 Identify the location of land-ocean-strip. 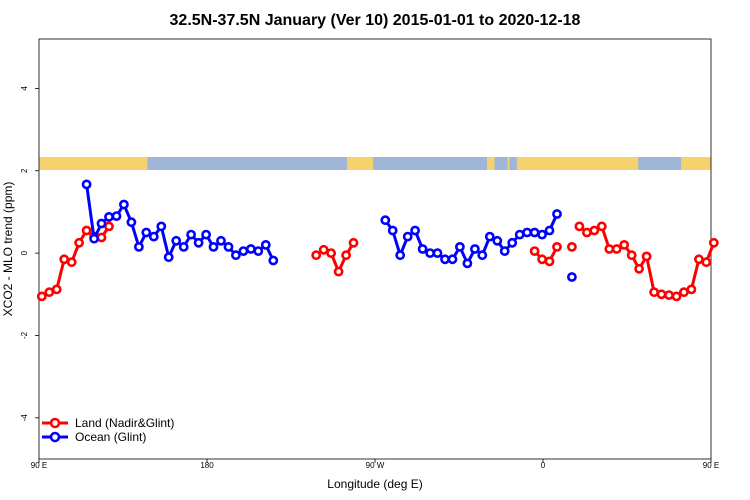
(375, 163).